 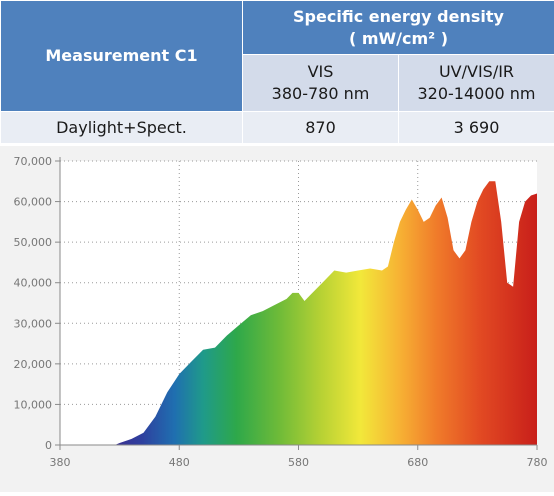 I want to click on group-header-unit: ( mW/cm² ), so click(x=398, y=39).